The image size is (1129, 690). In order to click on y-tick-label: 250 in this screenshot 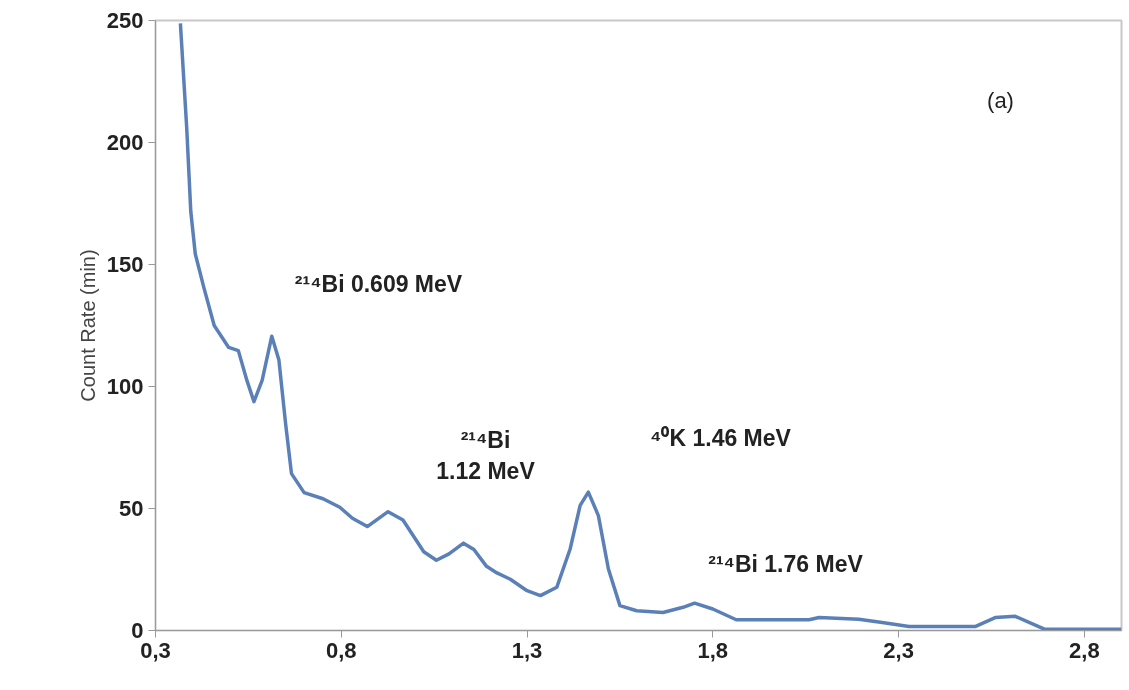, I will do `click(125, 20)`.